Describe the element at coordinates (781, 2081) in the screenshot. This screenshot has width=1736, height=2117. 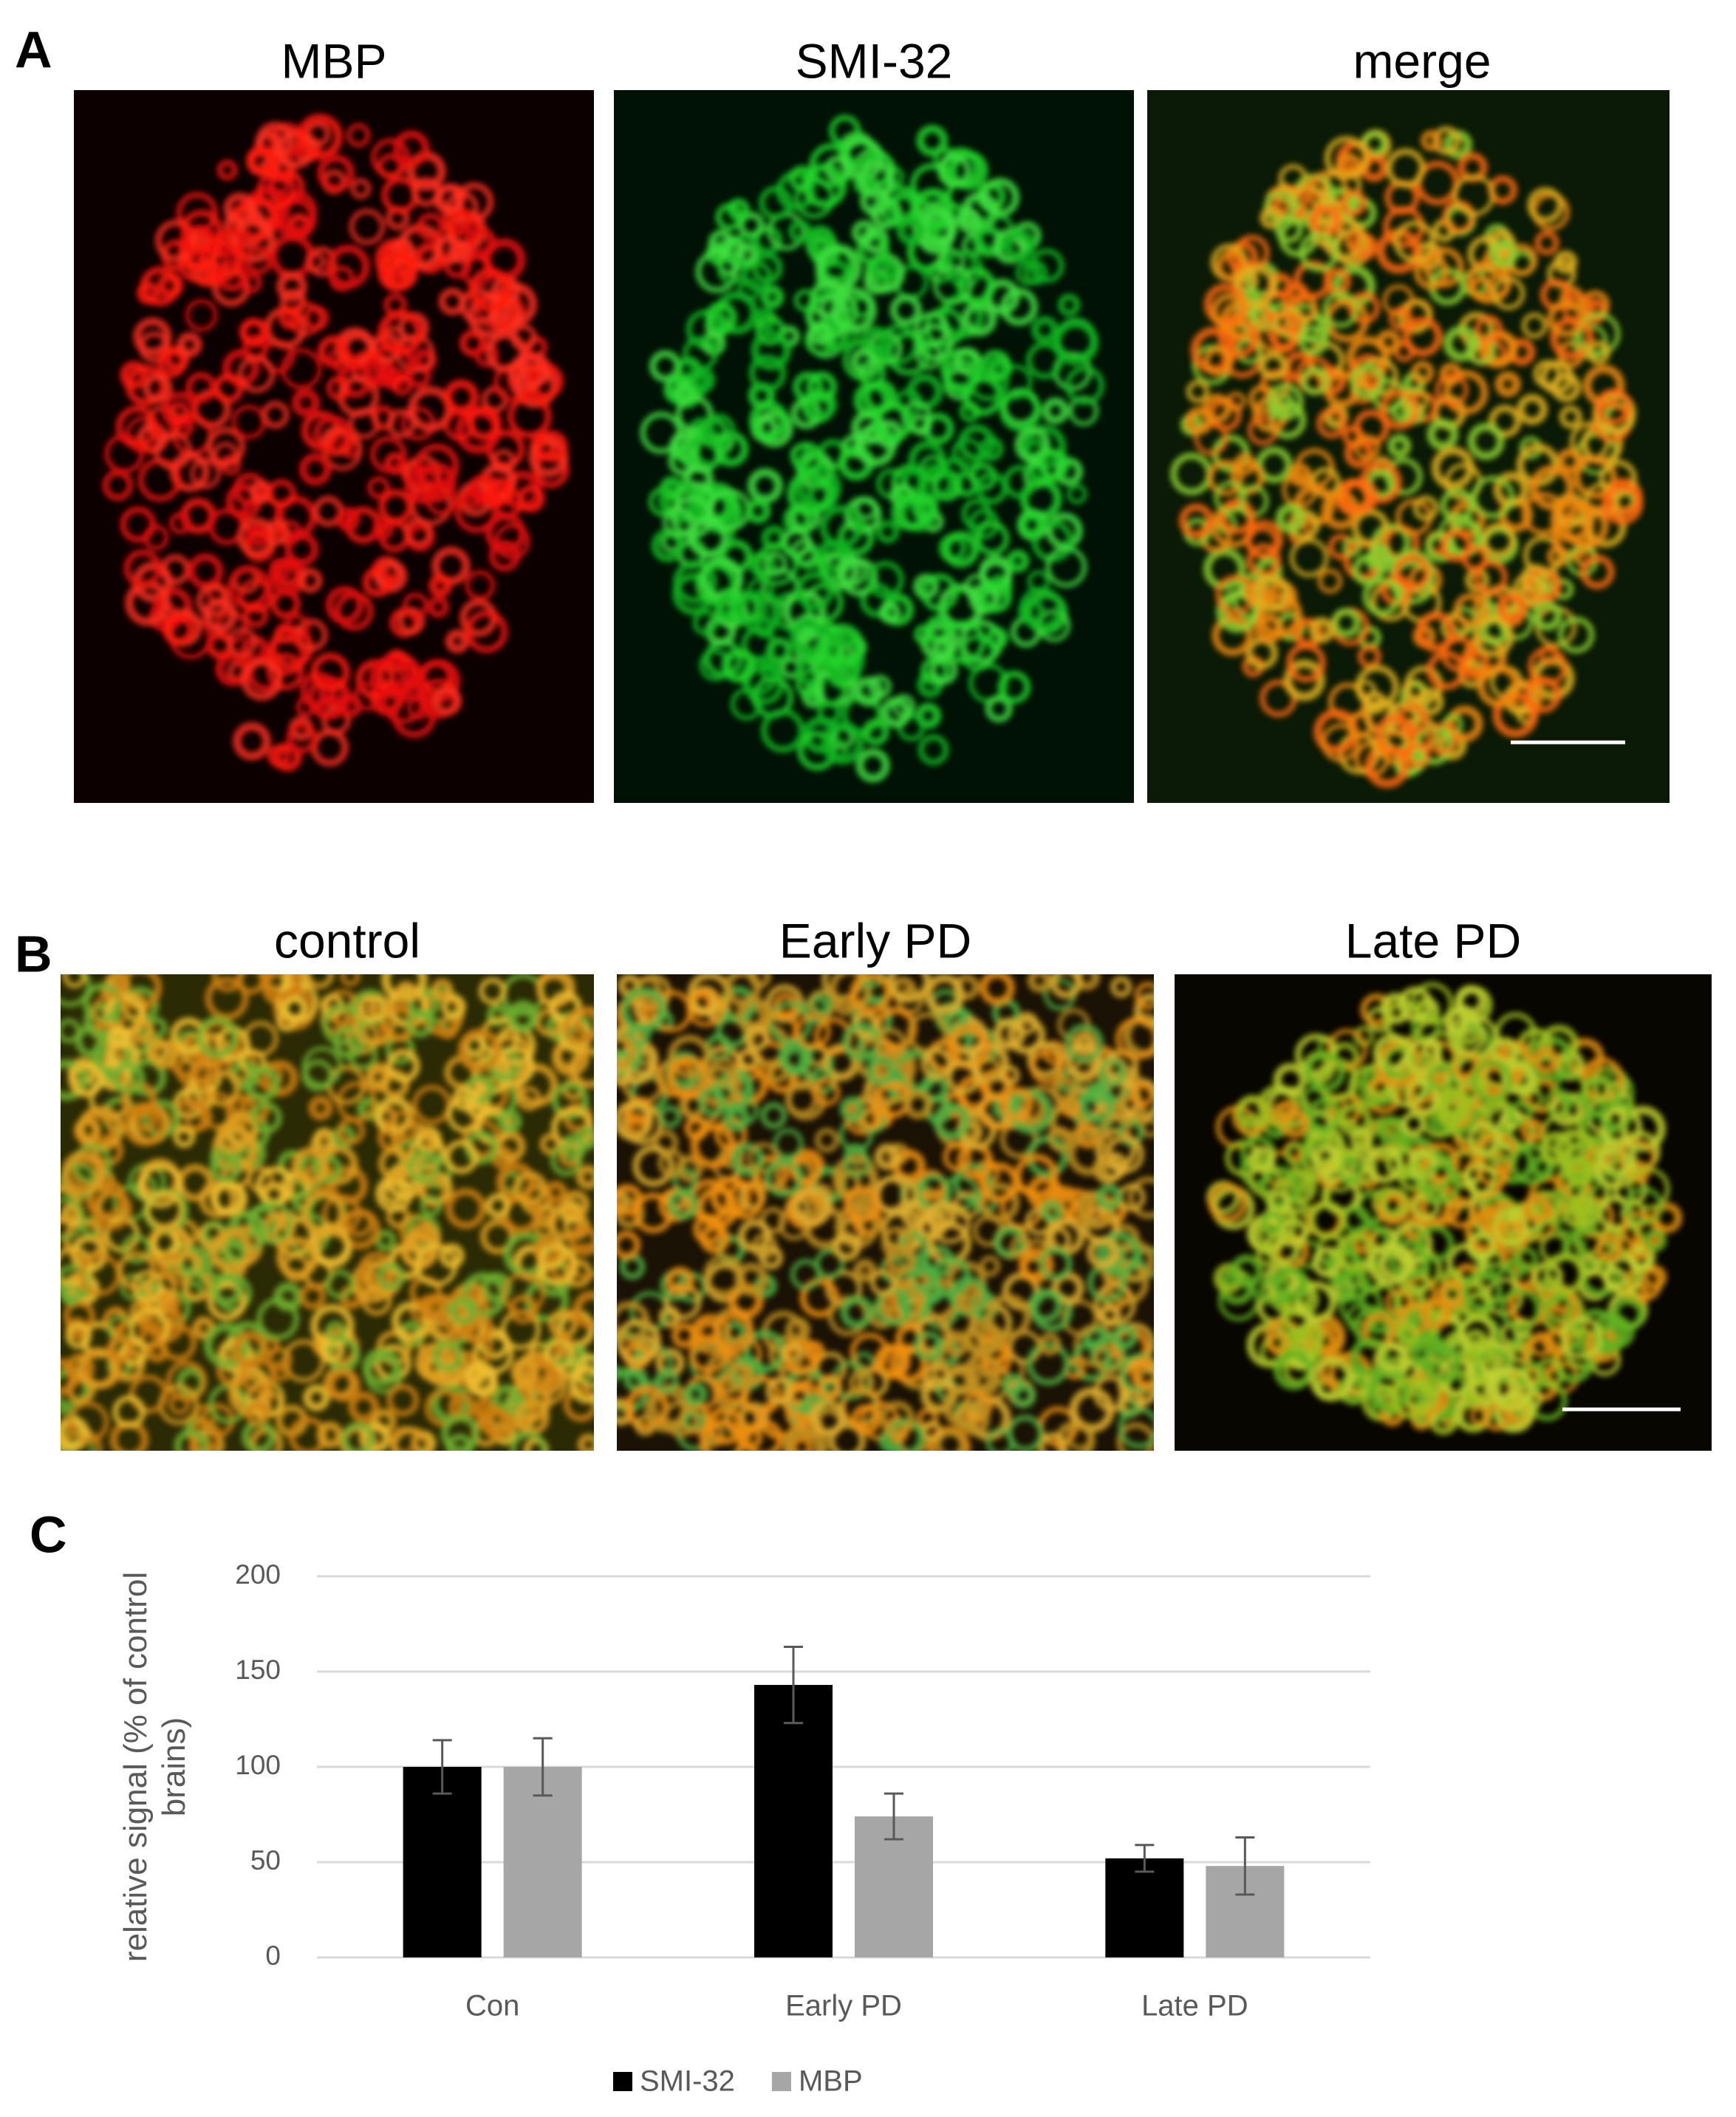
I see `legend-swatch` at that location.